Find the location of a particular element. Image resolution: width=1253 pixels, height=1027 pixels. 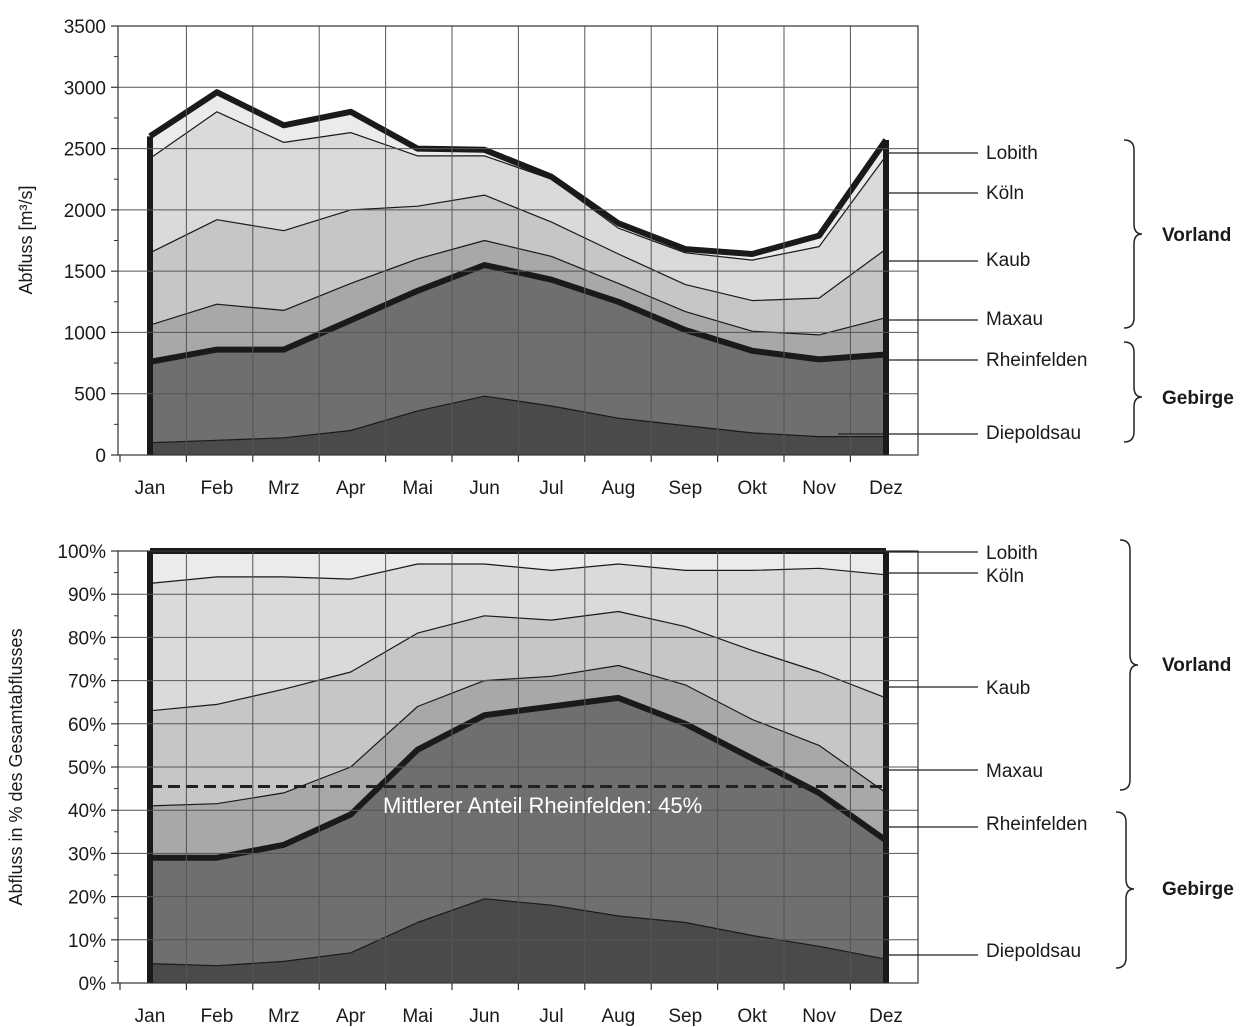

share-y-axis-title: Abfluss in % des Gesamtabflusses is located at coordinates (16, 766).